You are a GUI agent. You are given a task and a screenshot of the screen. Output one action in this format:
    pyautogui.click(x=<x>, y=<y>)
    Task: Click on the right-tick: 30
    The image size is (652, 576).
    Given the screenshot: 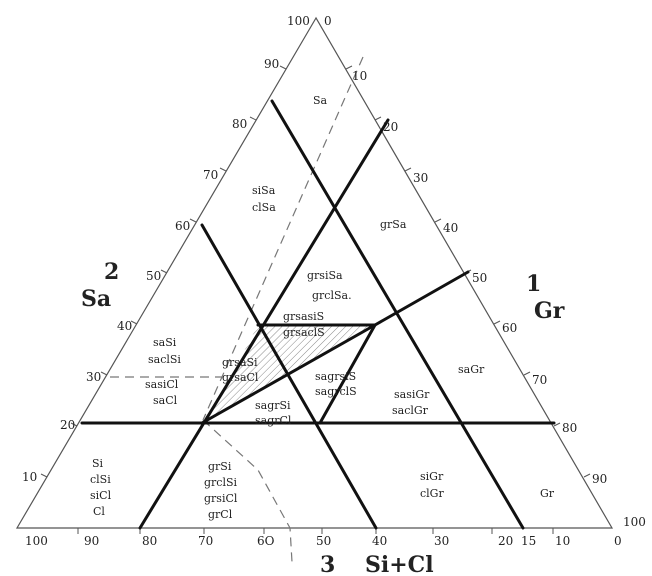 What is the action you would take?
    pyautogui.click(x=420, y=178)
    